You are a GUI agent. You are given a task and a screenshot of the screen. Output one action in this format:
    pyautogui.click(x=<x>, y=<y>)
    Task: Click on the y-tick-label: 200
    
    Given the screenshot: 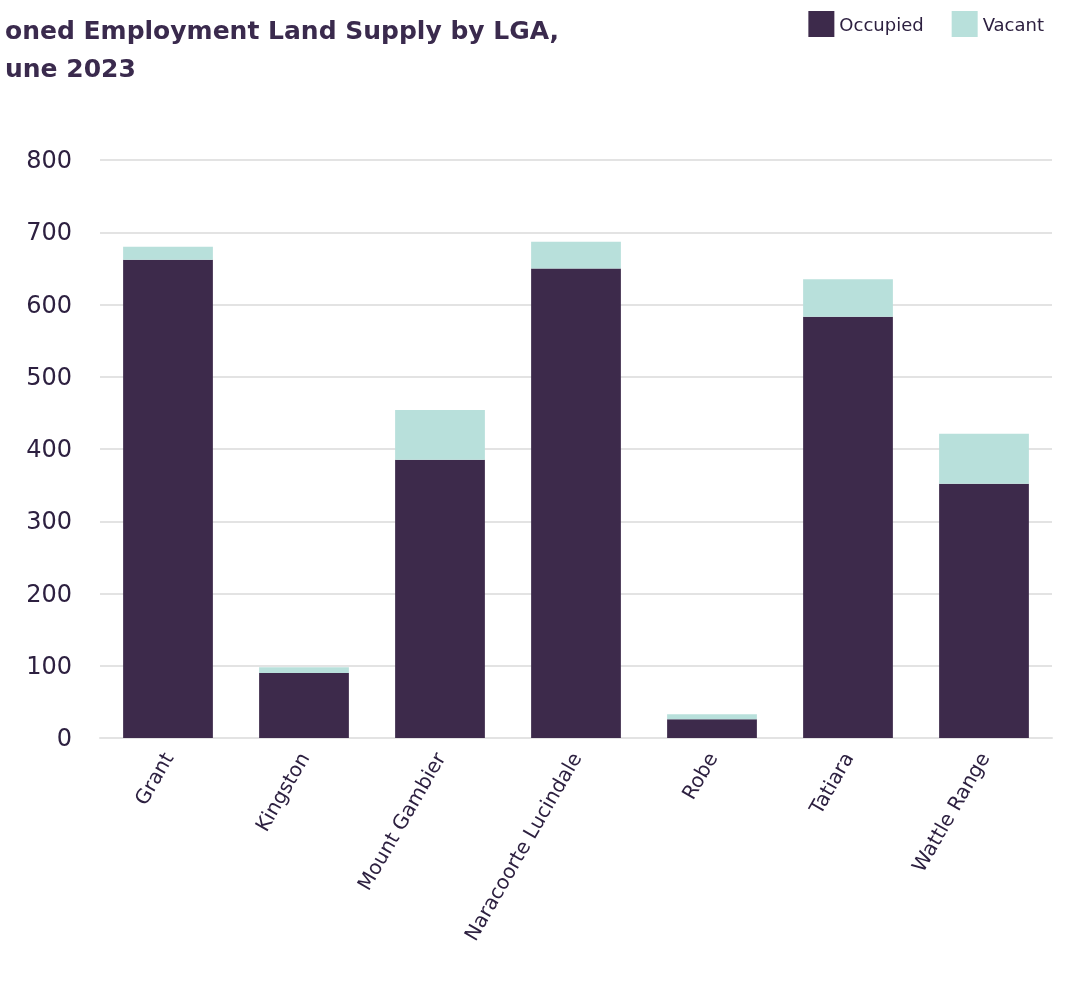 What is the action you would take?
    pyautogui.click(x=49, y=593)
    